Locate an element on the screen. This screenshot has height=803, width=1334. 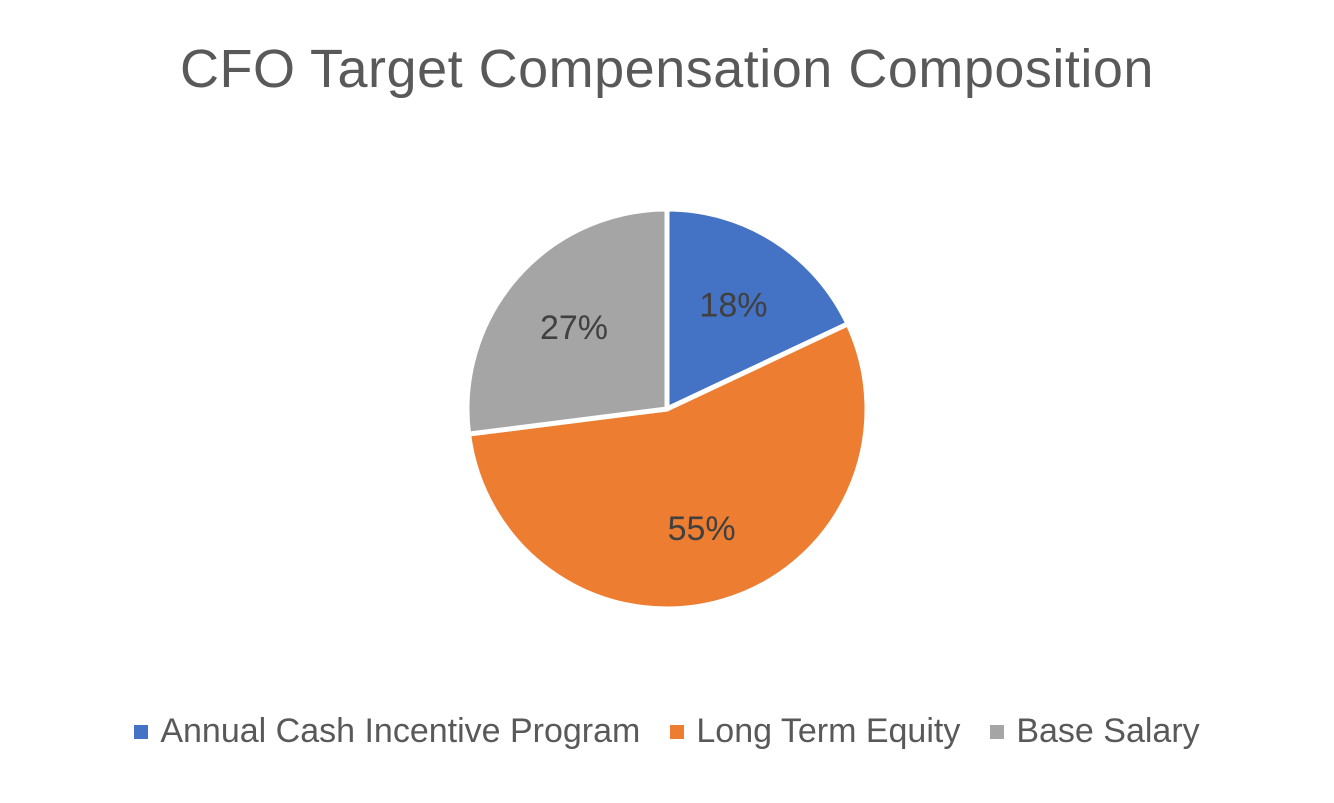
legend-item-long-term-equity: Long Term Equity is located at coordinates (815, 731).